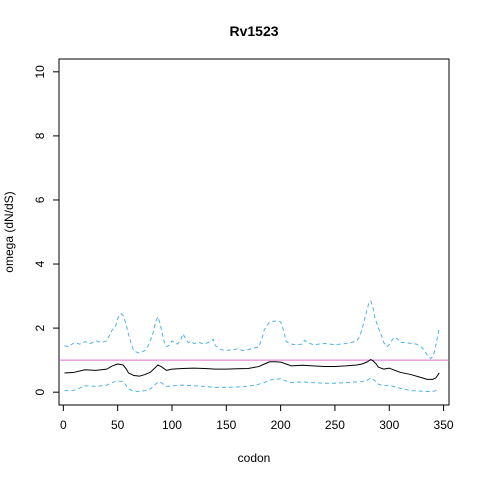 The height and width of the screenshot is (480, 480). I want to click on y-axis: 0 2 4 6 8 10, so click(46, 230).